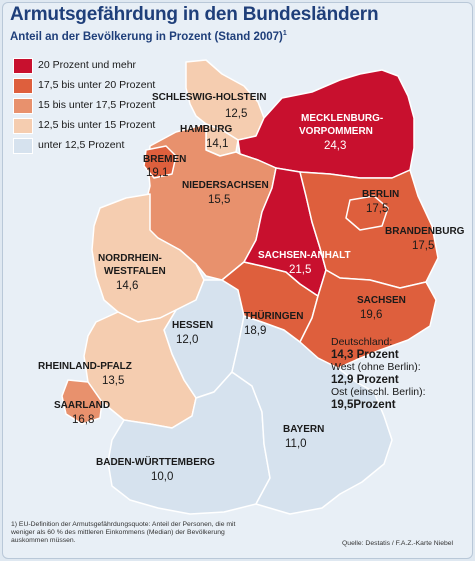  Describe the element at coordinates (398, 543) in the screenshot. I see `source-credit: Quelle: Destatis / F.A.Z.-Karte Niebel` at that location.